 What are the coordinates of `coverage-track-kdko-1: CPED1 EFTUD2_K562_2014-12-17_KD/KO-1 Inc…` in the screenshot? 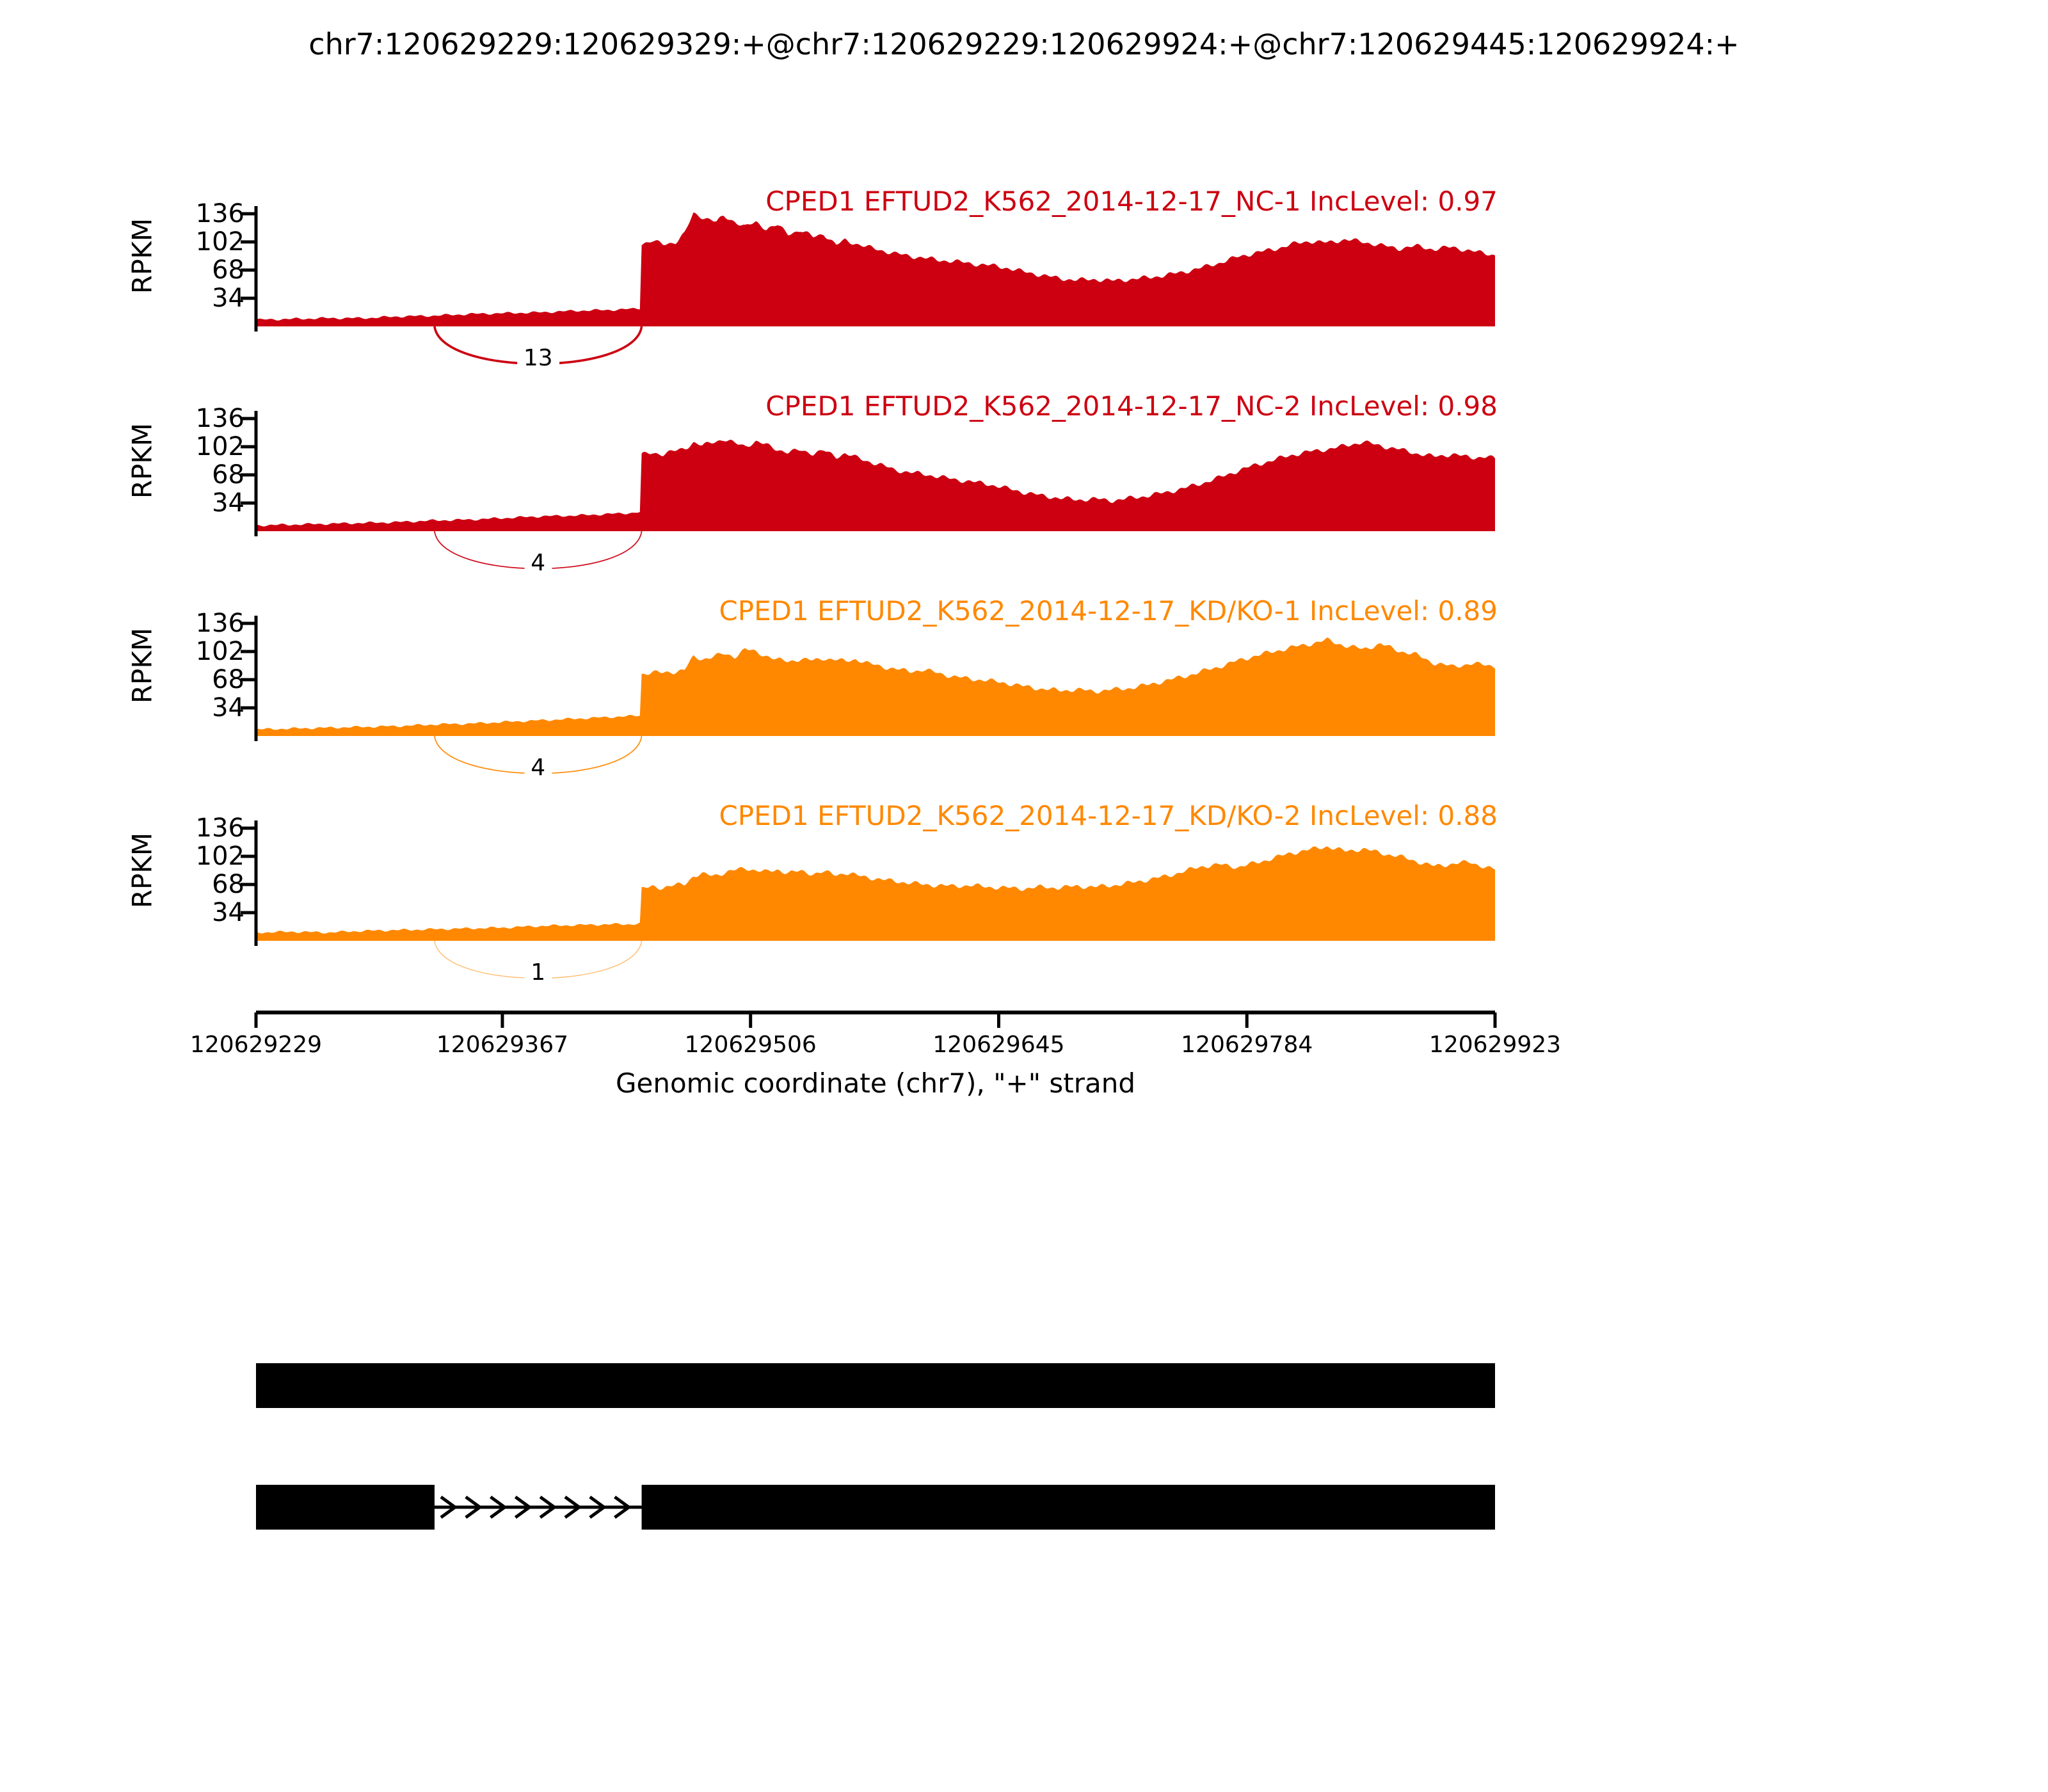 It's located at (1024, 704).